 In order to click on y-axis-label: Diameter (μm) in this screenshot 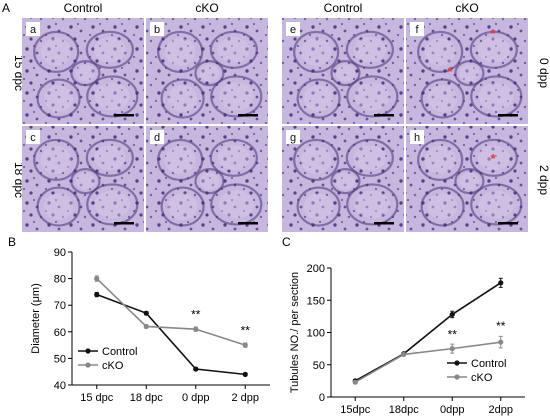, I will do `click(36, 318)`.